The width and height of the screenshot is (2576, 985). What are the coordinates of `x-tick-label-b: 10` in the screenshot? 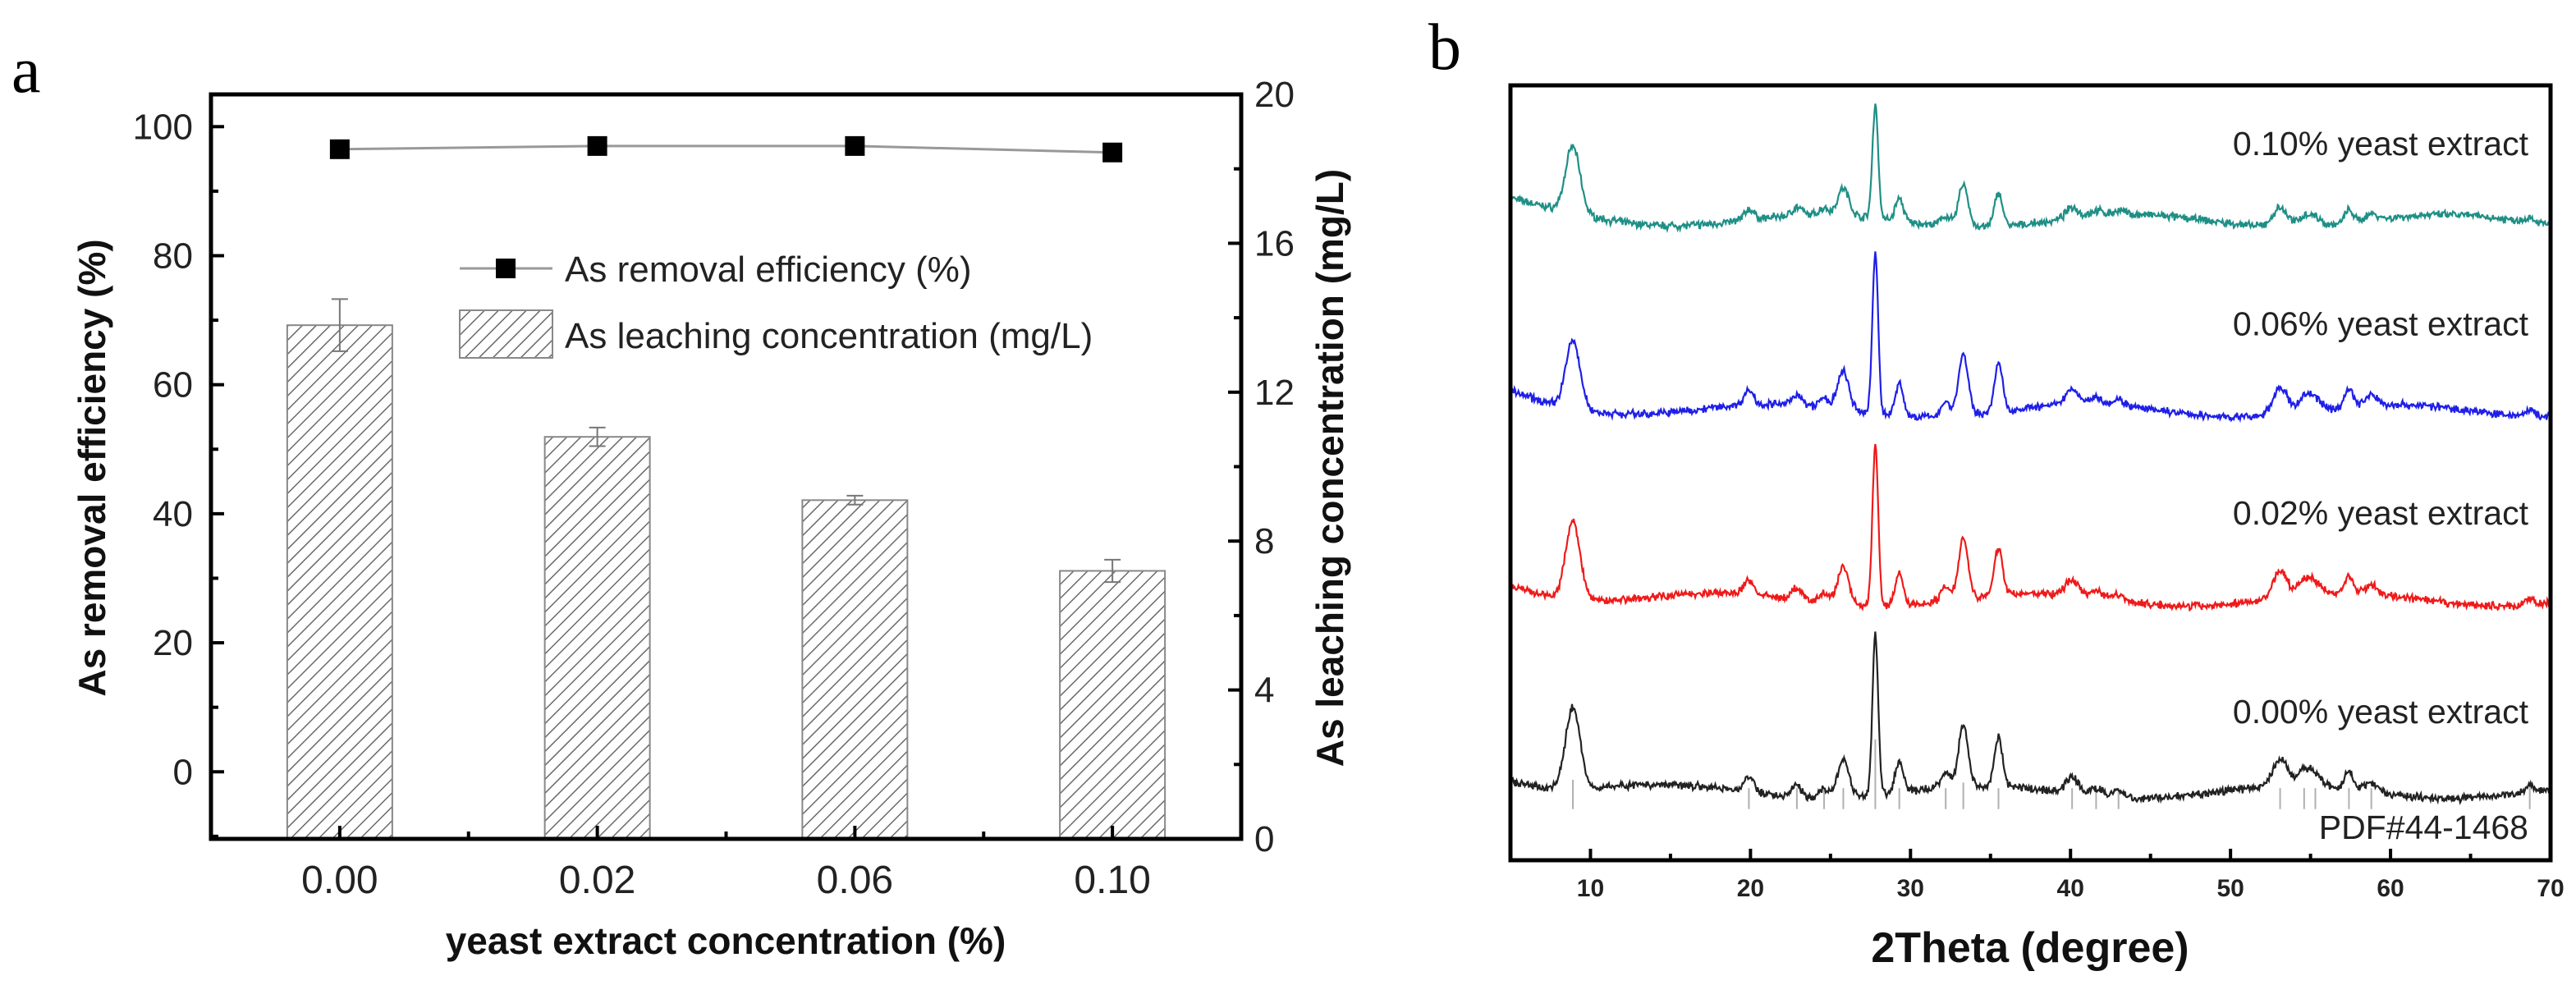 It's located at (1590, 889).